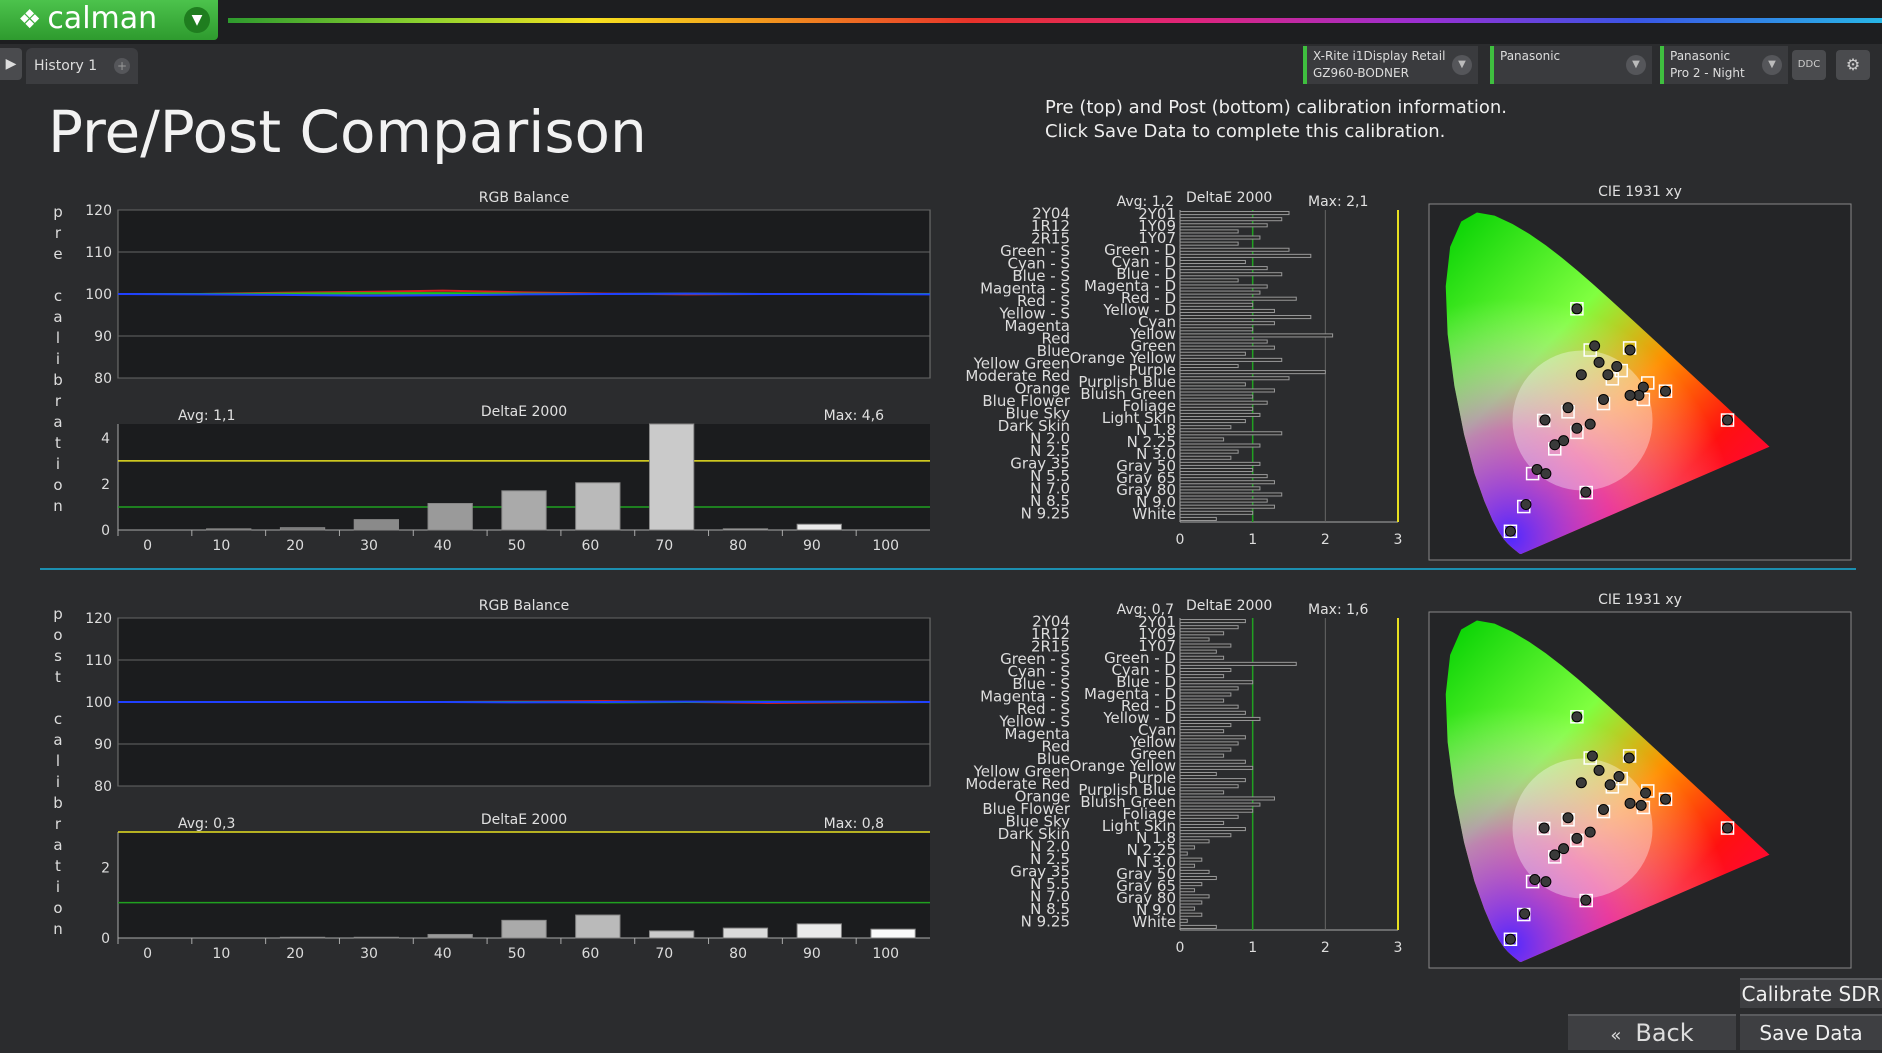  What do you see at coordinates (508, 288) in the screenshot?
I see `pre-rgb-balance-chart: RGB Balance 80 90 100 110 120` at bounding box center [508, 288].